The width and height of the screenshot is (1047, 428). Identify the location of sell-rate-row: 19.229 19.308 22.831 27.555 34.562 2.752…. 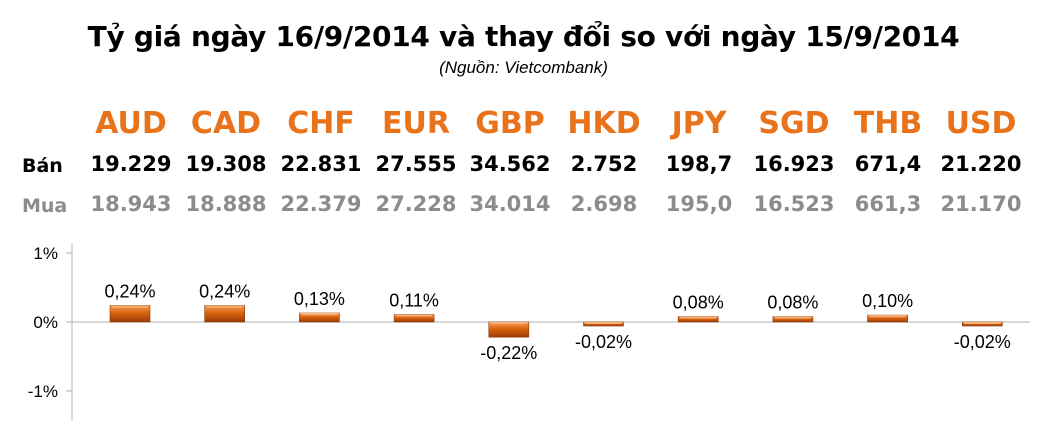
(523, 172).